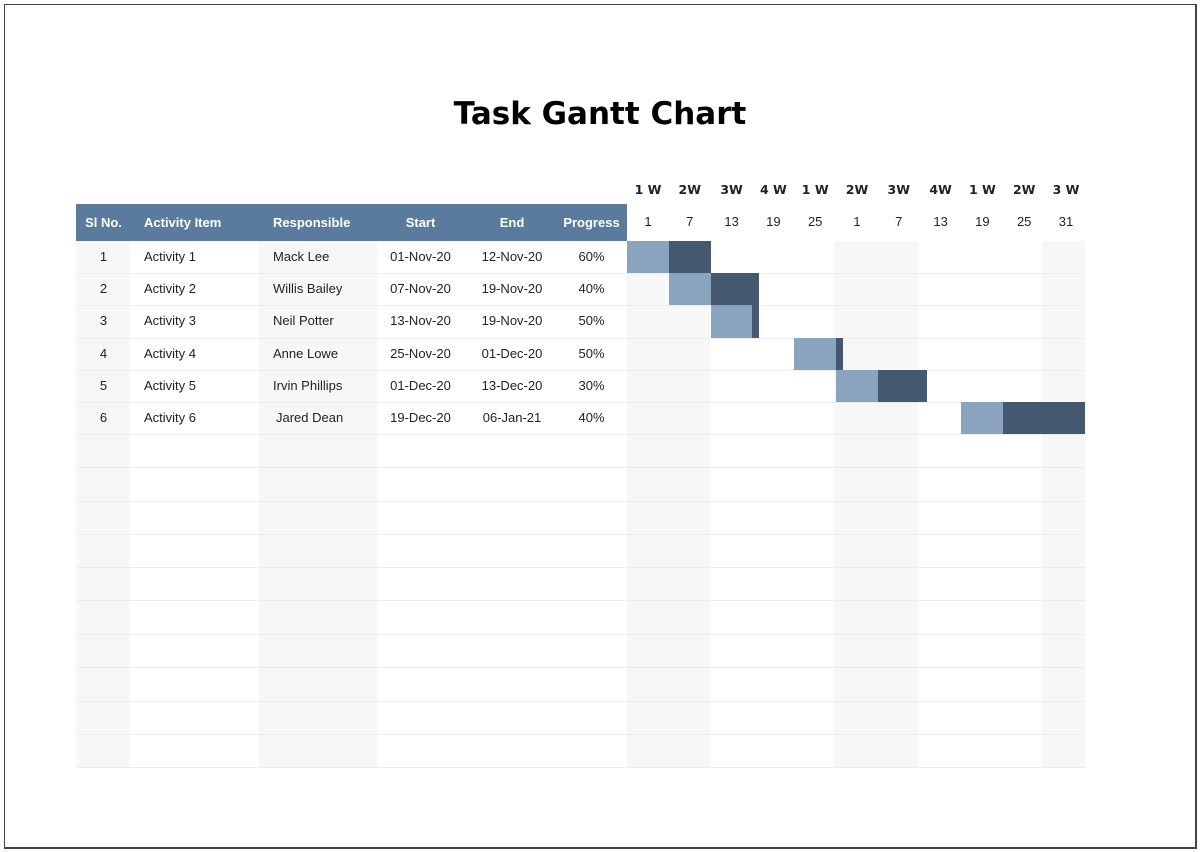 The height and width of the screenshot is (852, 1200). Describe the element at coordinates (312, 222) in the screenshot. I see `header-responsible: Responsible` at that location.